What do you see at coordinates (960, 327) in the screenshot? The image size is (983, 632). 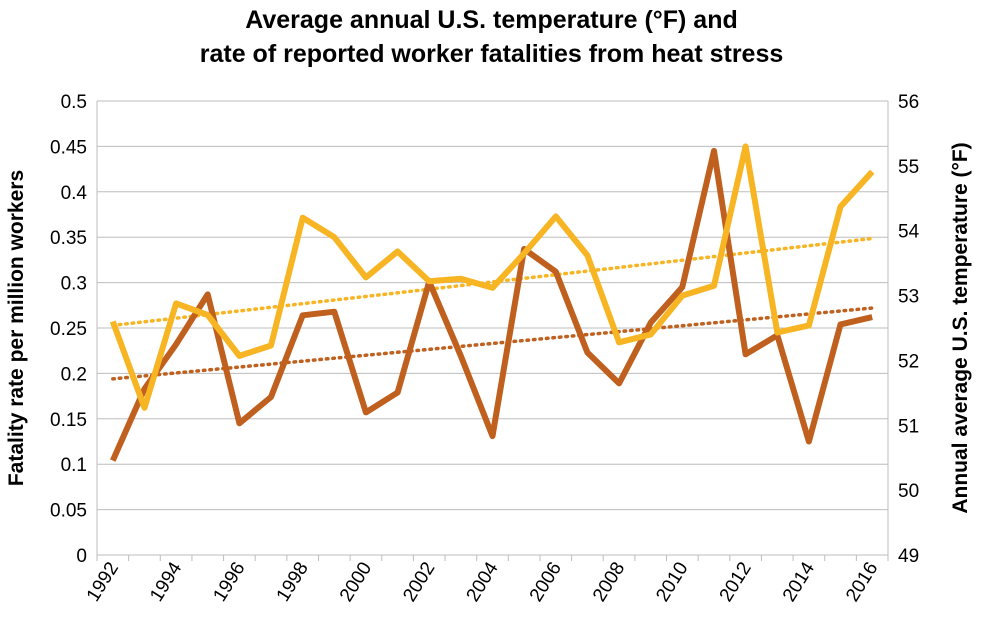 I see `y-axis-right-label: Annual average U.S. temperature (°F)` at bounding box center [960, 327].